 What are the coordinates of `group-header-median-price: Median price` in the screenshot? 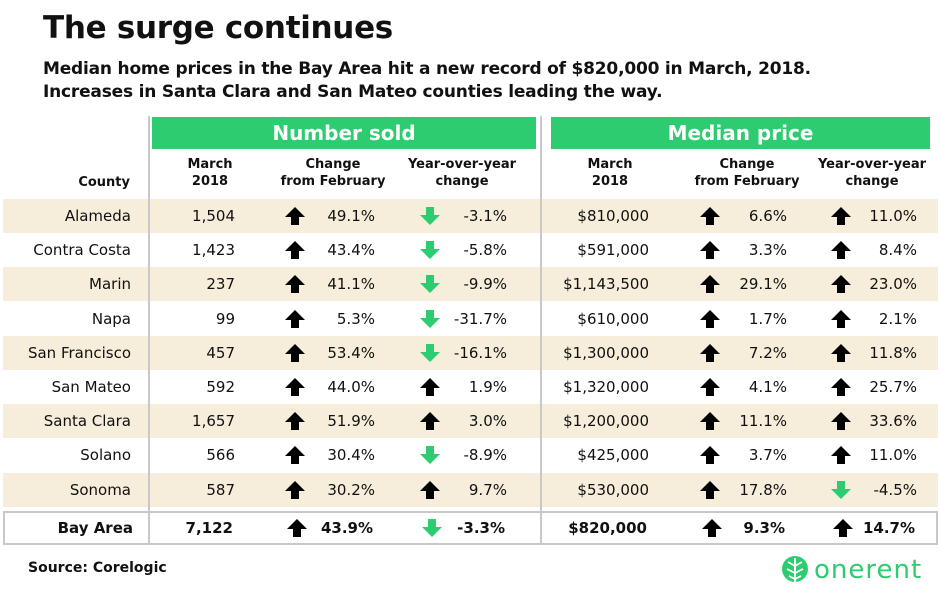 It's located at (740, 133).